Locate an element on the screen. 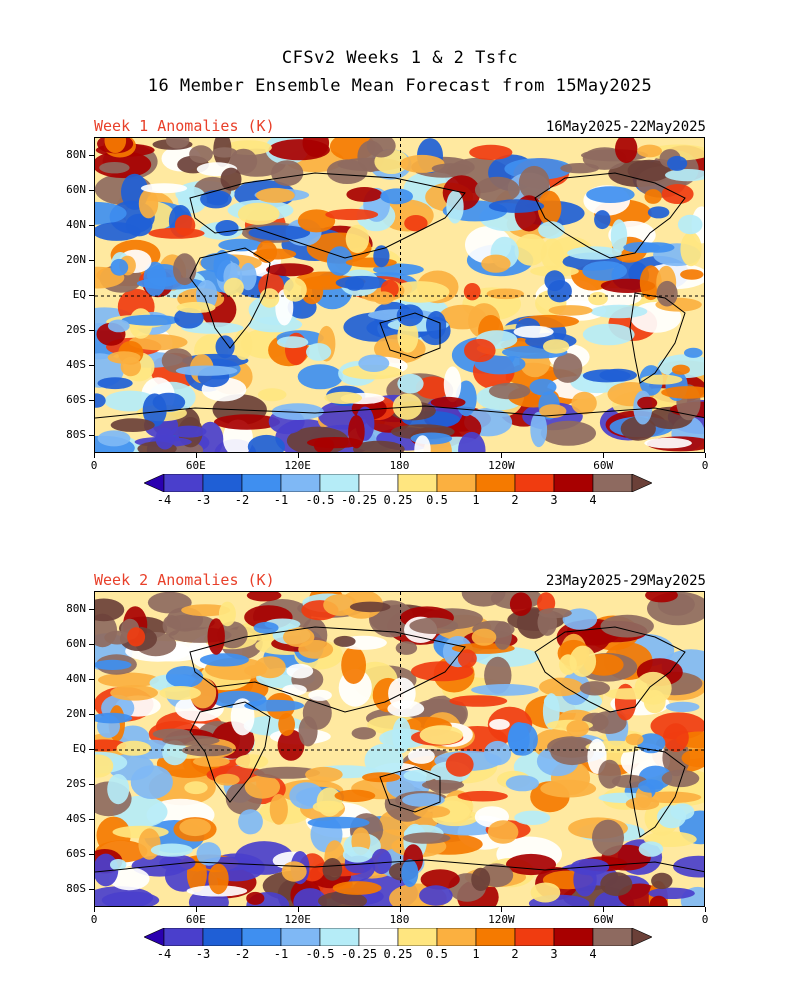 The width and height of the screenshot is (800, 1000). lat-label-20n: 20N is located at coordinates (76, 713).